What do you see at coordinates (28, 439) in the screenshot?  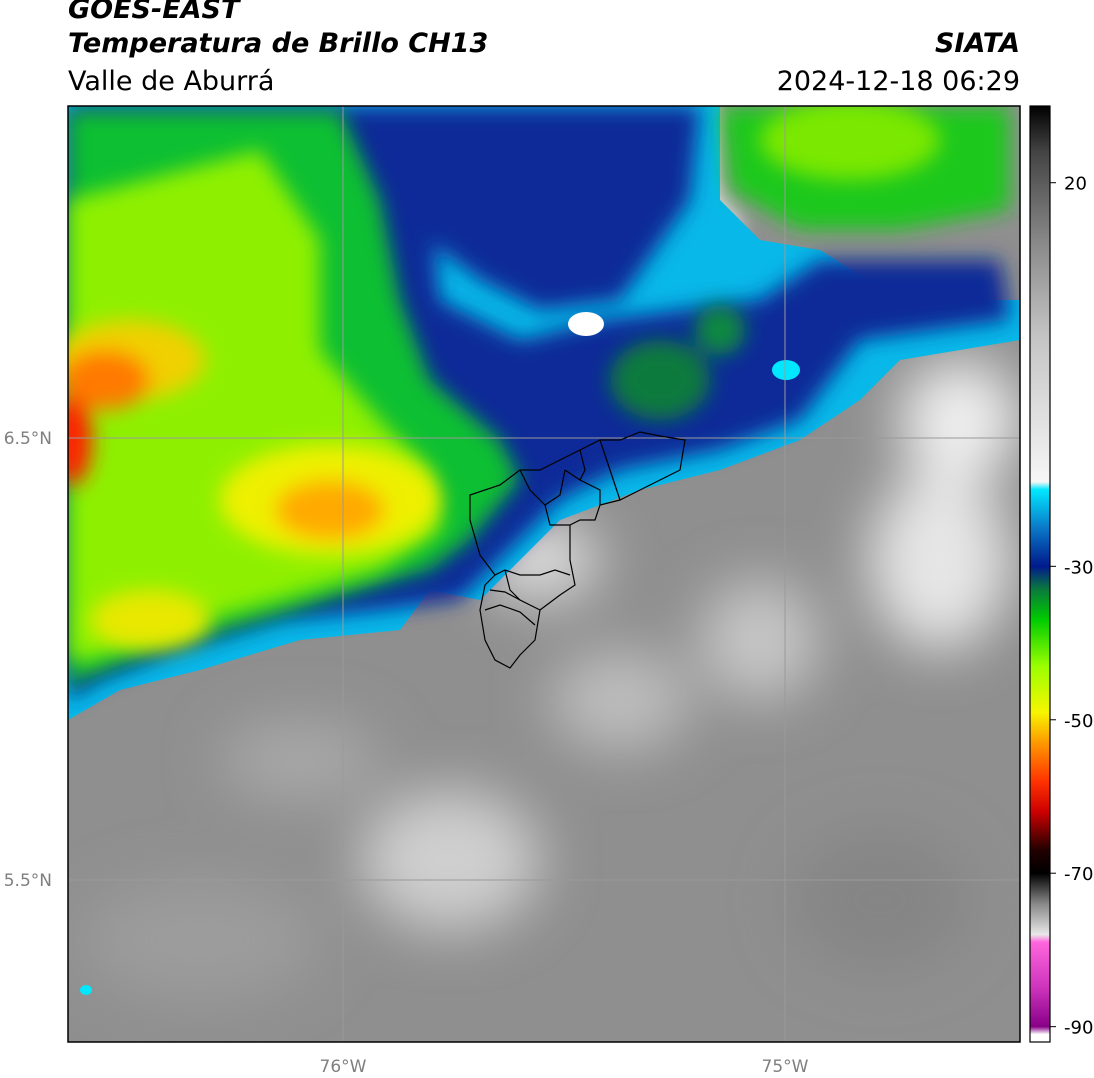 I see `lat-label-6-5n: 6.5°N` at bounding box center [28, 439].